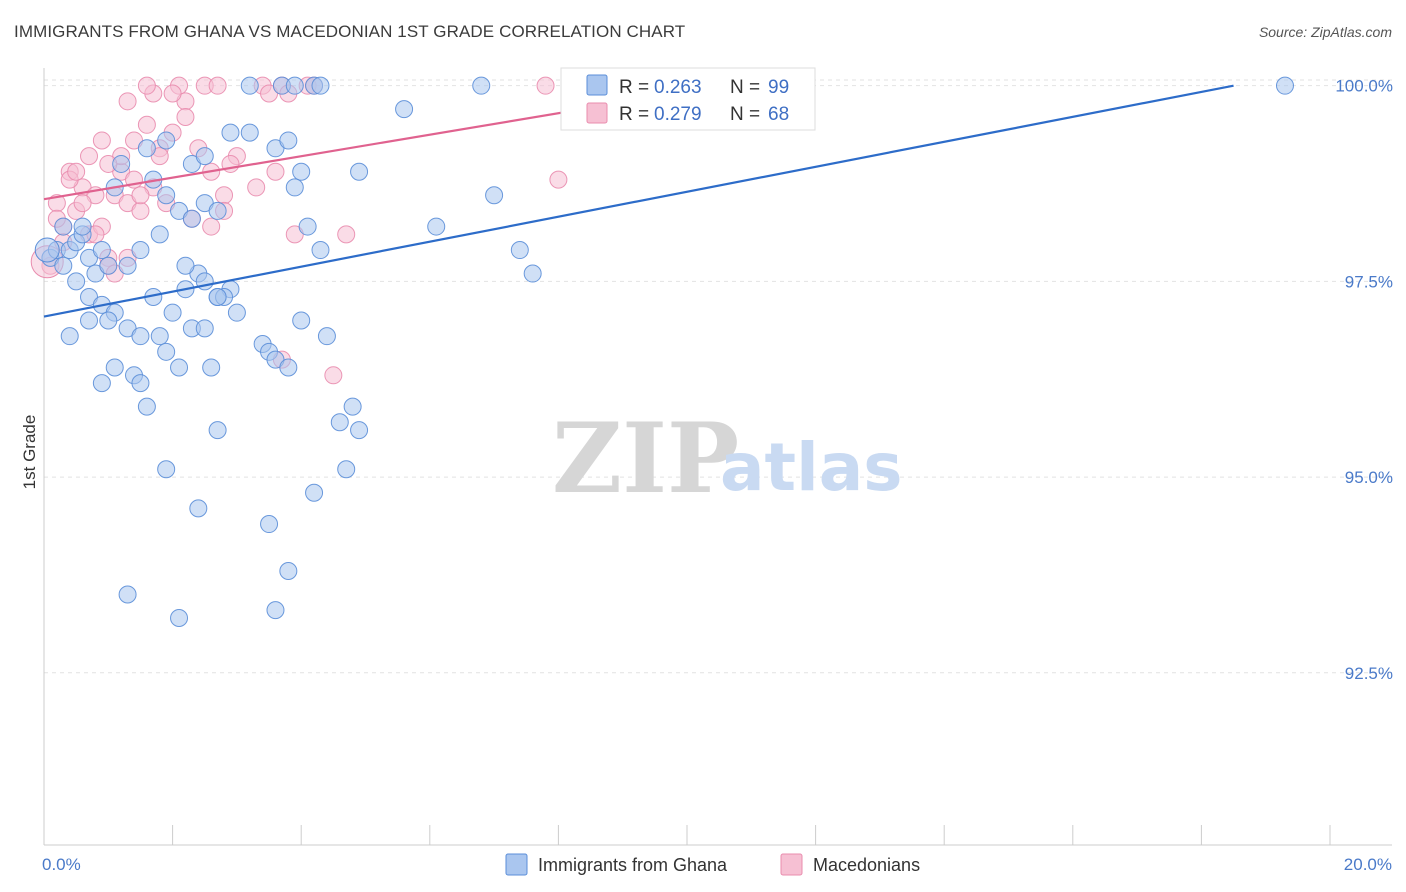 This screenshot has width=1406, height=892. I want to click on legend-n-label-ghana: N =, so click(745, 87).